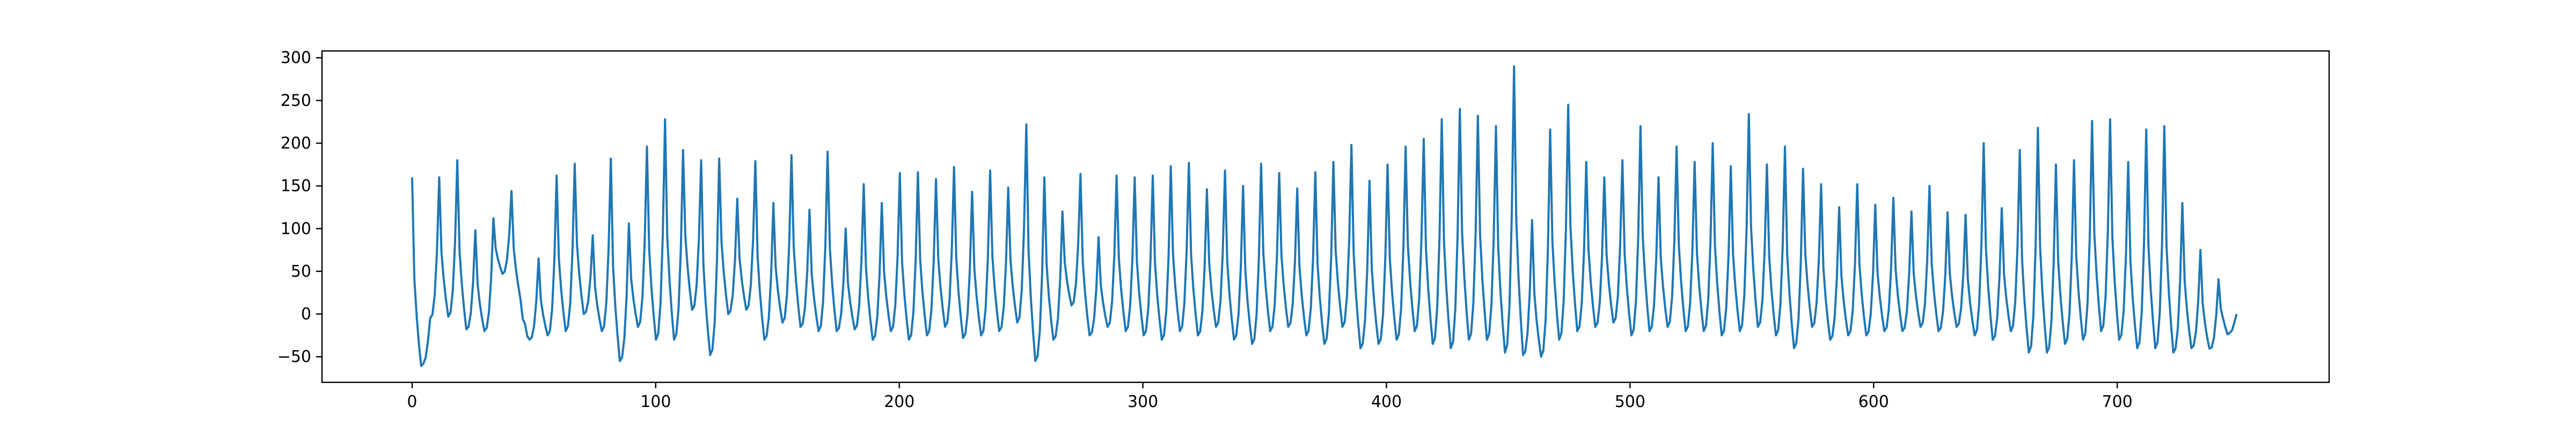  What do you see at coordinates (306, 314) in the screenshot?
I see `y-tick-label: 0` at bounding box center [306, 314].